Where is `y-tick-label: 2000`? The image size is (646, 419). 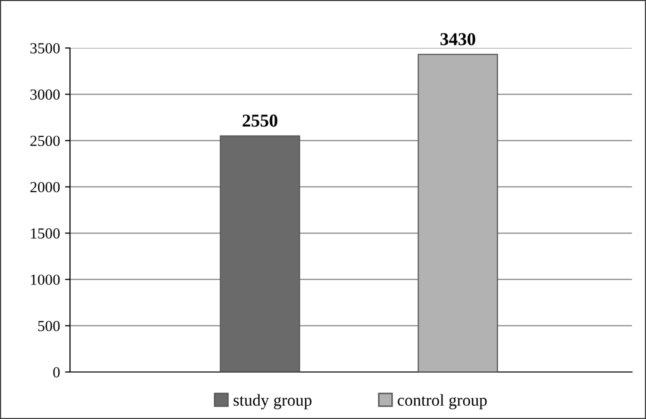 y-tick-label: 2000 is located at coordinates (45, 187).